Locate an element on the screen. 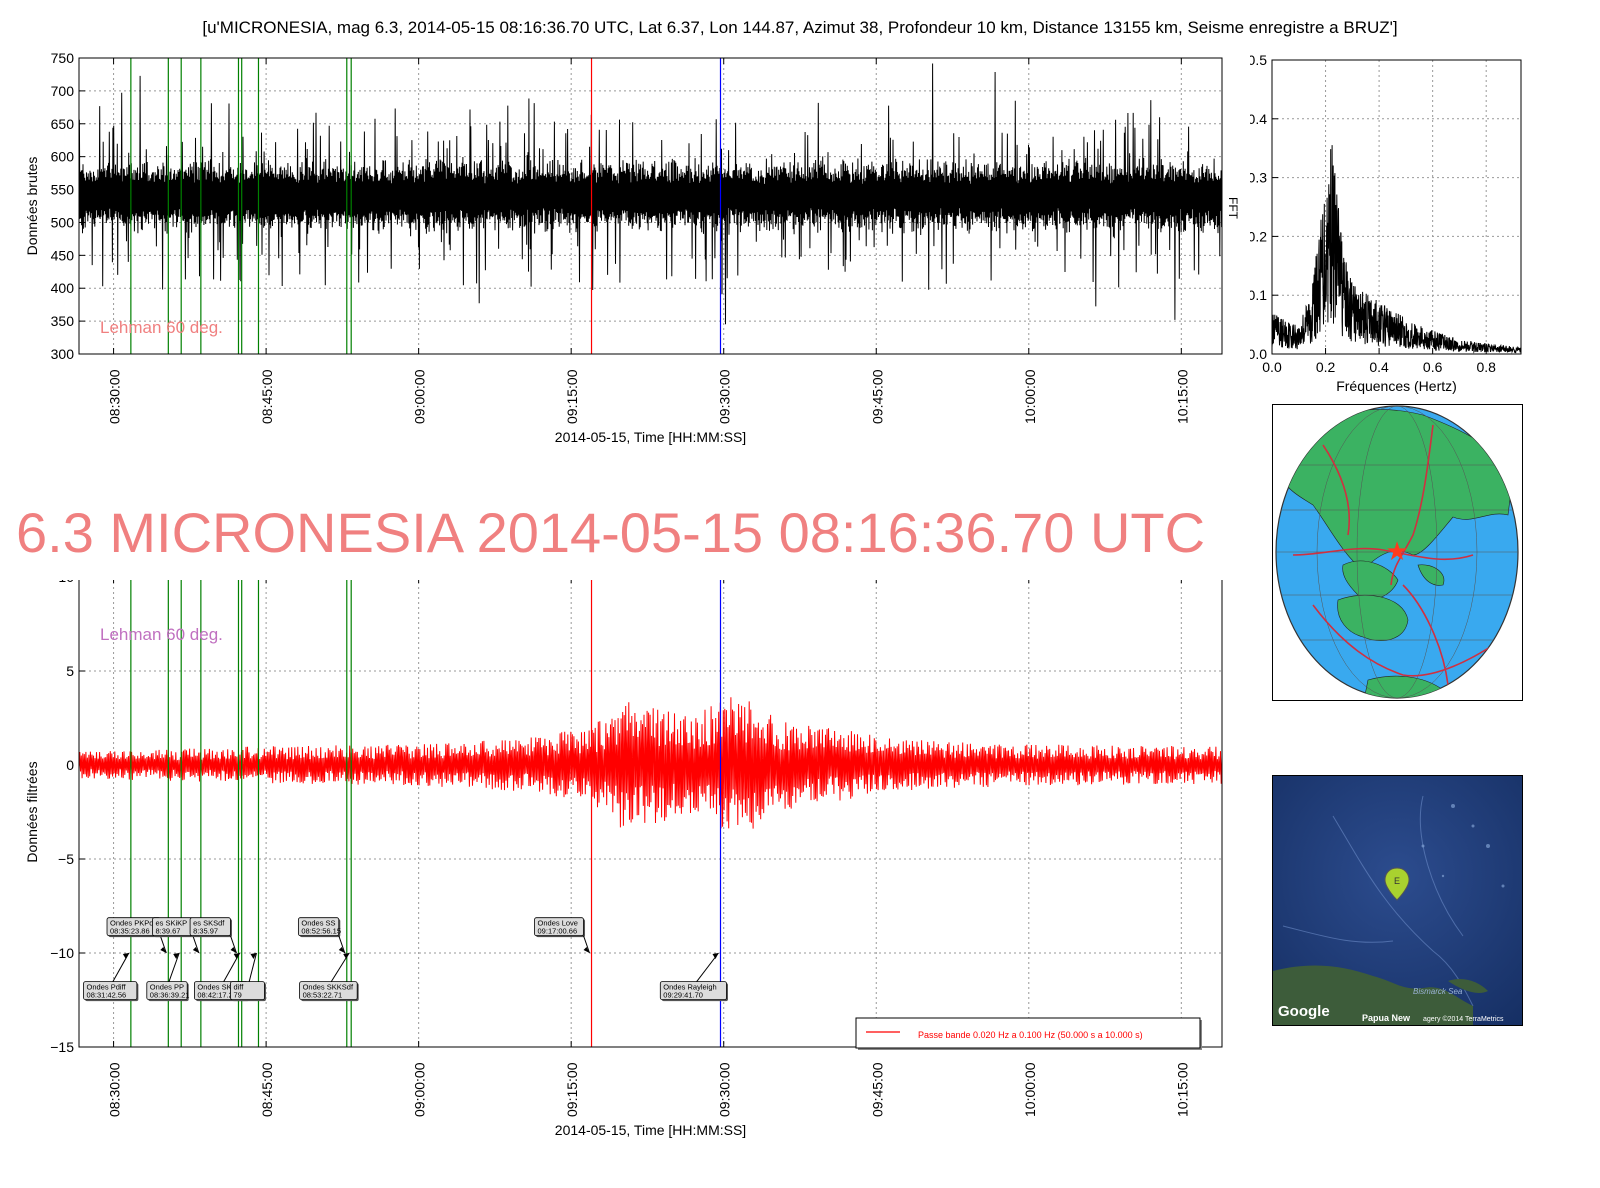 The width and height of the screenshot is (1600, 1188). y-tick-label: 750 is located at coordinates (63, 58).